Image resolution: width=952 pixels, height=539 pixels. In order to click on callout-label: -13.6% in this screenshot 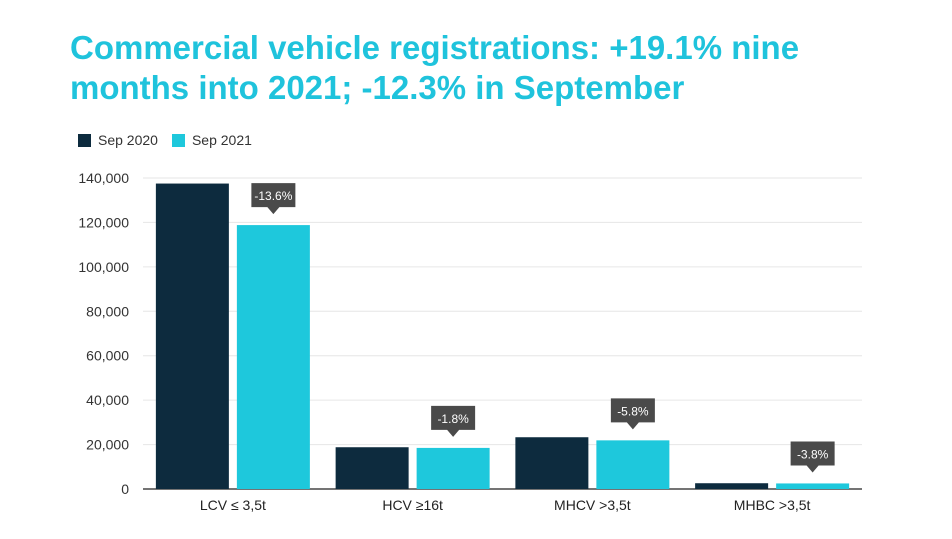, I will do `click(273, 196)`.